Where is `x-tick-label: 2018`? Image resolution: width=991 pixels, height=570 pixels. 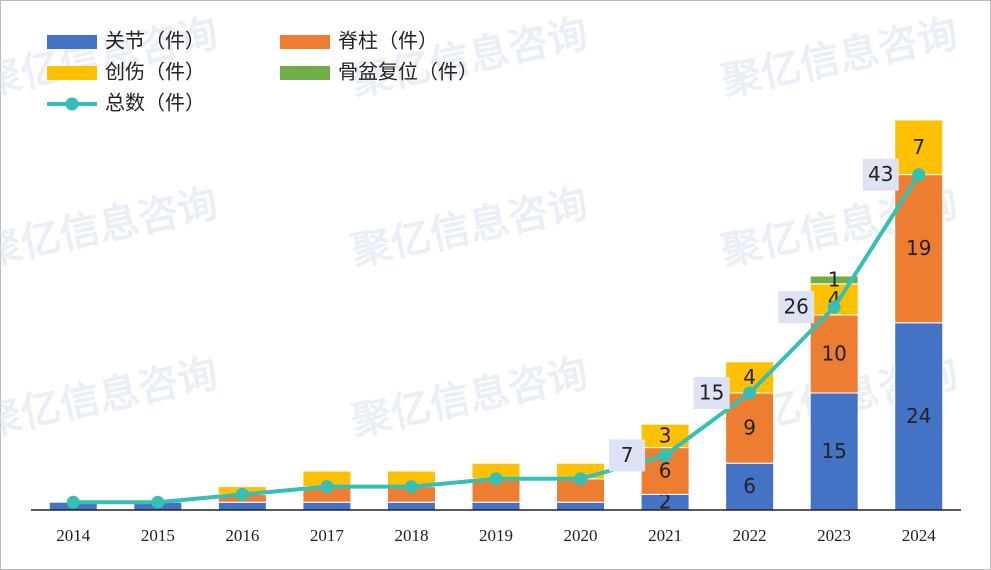 x-tick-label: 2018 is located at coordinates (411, 535).